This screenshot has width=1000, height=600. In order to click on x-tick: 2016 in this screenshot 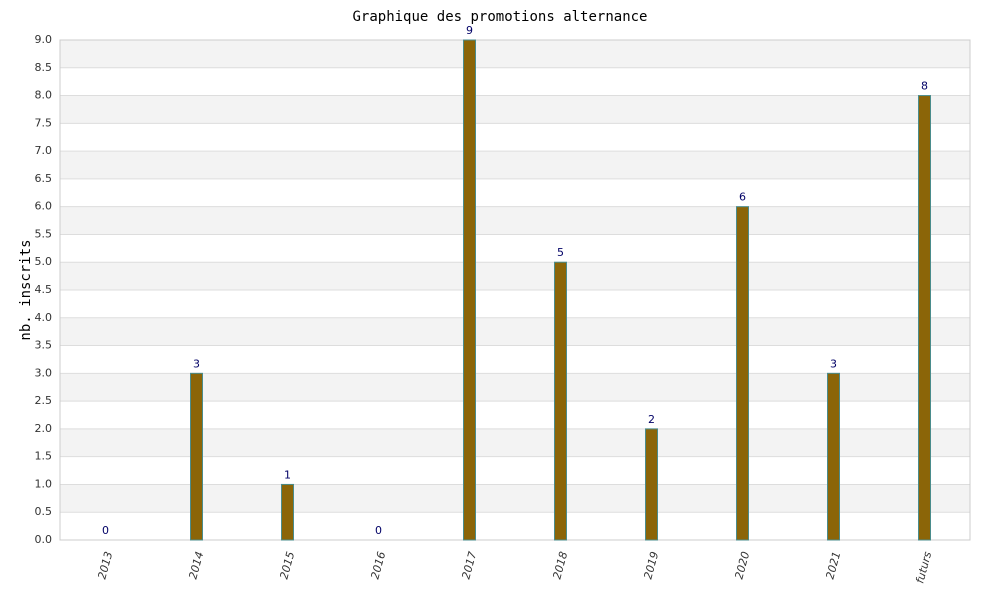, I will do `click(378, 565)`.